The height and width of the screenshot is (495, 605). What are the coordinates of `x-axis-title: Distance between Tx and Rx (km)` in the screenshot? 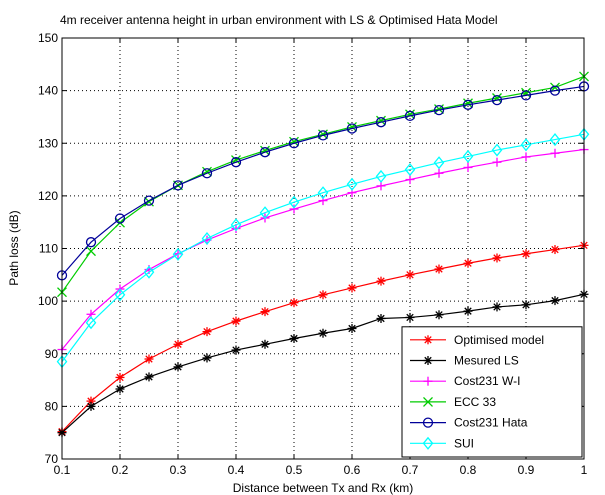 It's located at (323, 488).